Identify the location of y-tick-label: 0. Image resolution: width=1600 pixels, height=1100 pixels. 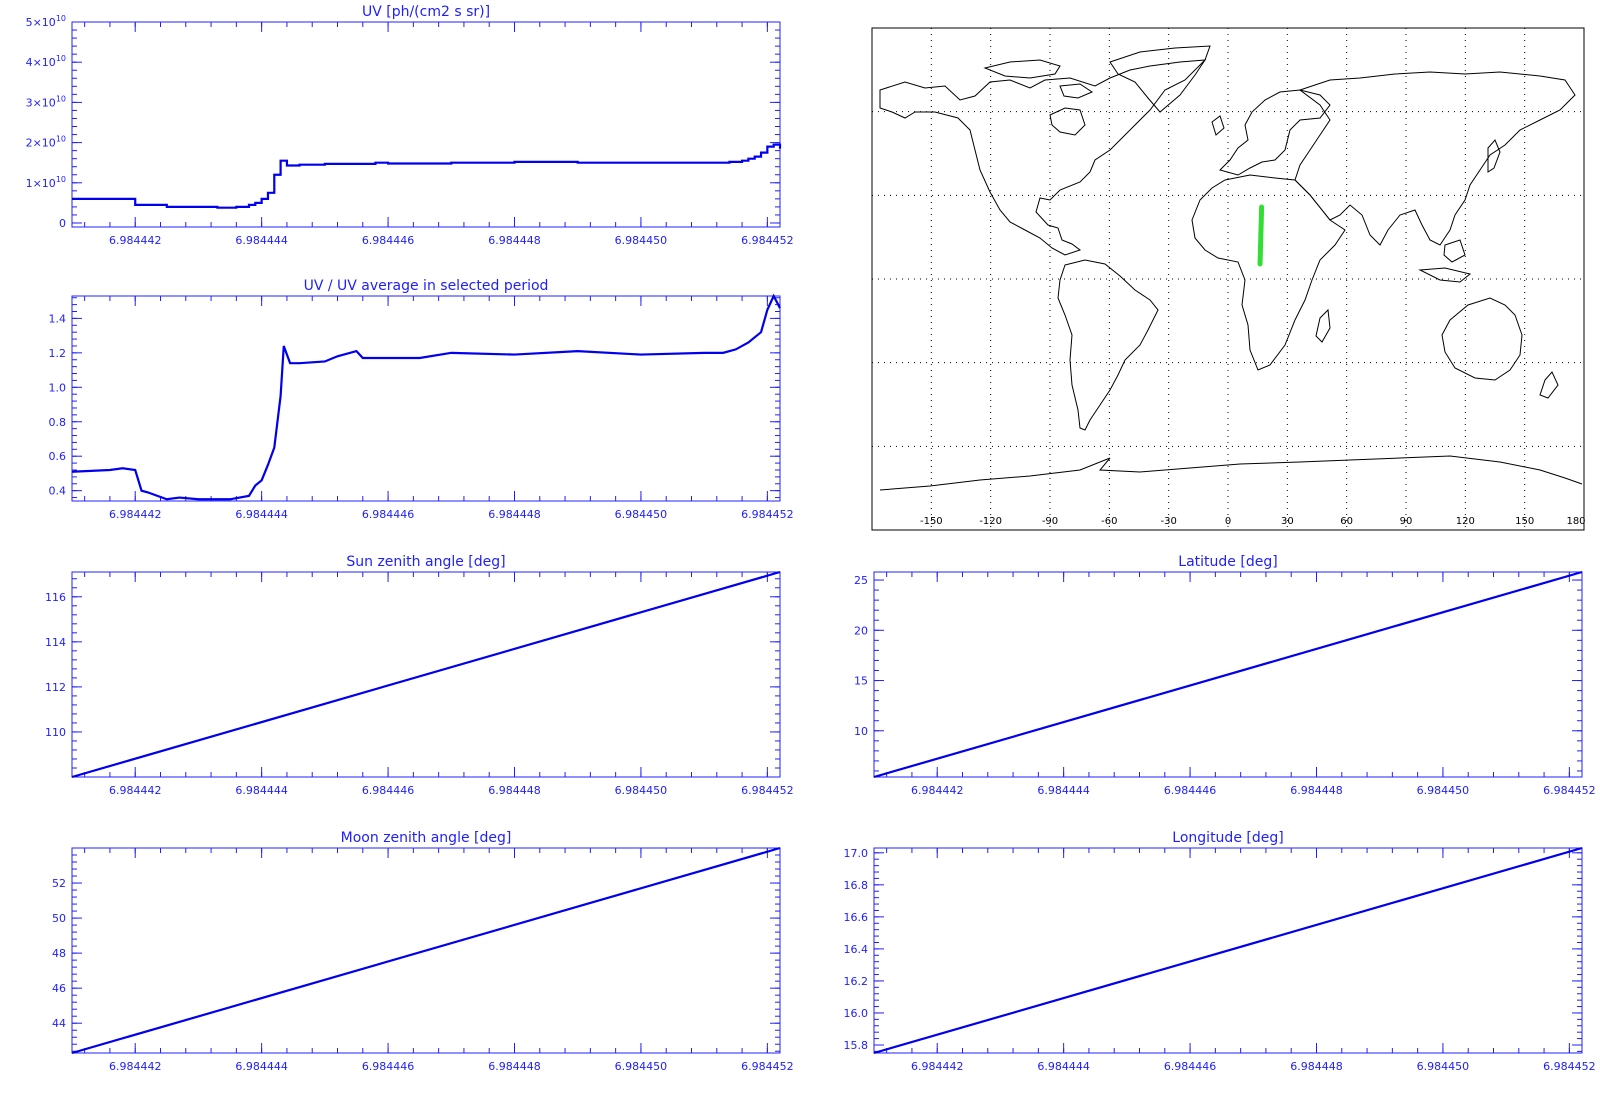
(62, 223).